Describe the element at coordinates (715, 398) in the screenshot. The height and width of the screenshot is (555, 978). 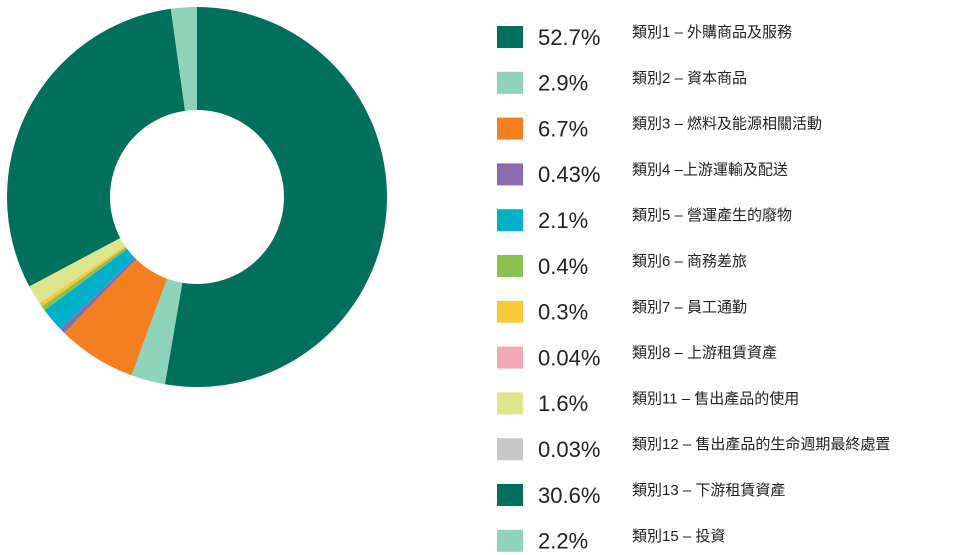
I see `legend-label: 類別11 – 售出產品的使用` at that location.